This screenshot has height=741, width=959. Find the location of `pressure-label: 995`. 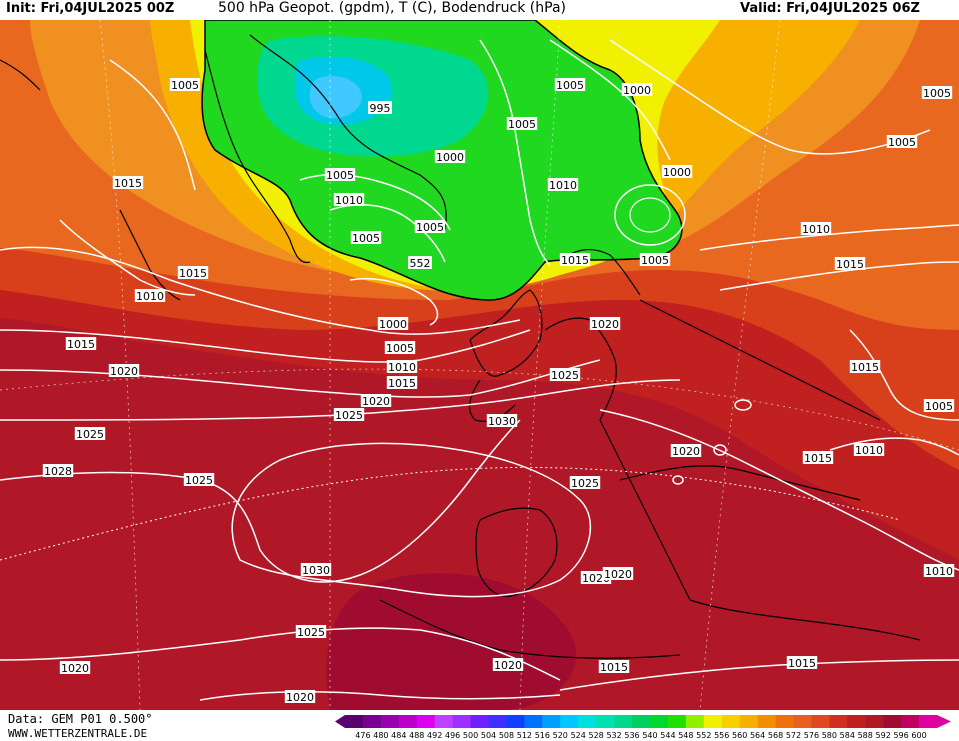

pressure-label: 995 is located at coordinates (380, 108).